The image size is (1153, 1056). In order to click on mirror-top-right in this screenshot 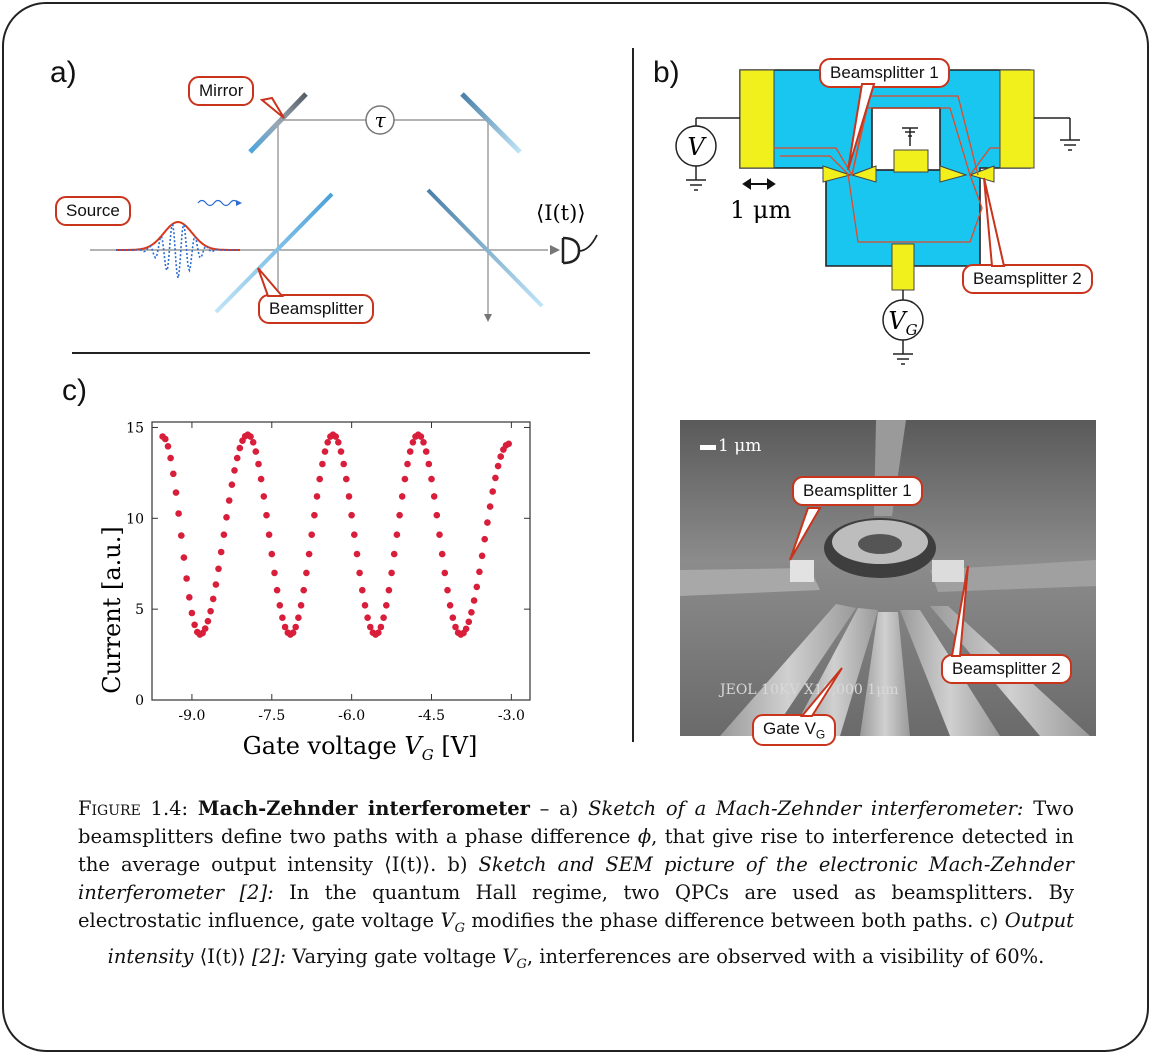, I will do `click(491, 123)`.